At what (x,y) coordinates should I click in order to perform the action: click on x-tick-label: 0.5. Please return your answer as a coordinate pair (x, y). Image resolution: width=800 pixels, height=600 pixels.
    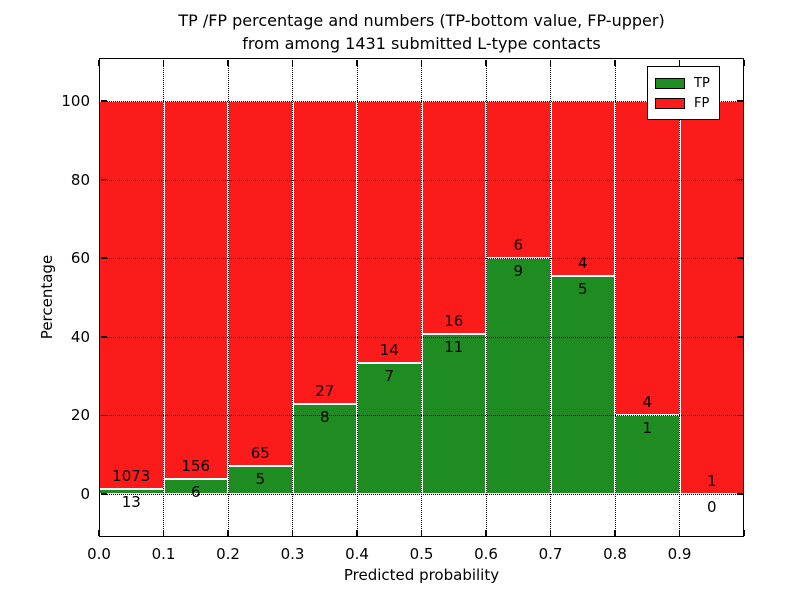
    Looking at the image, I should click on (421, 554).